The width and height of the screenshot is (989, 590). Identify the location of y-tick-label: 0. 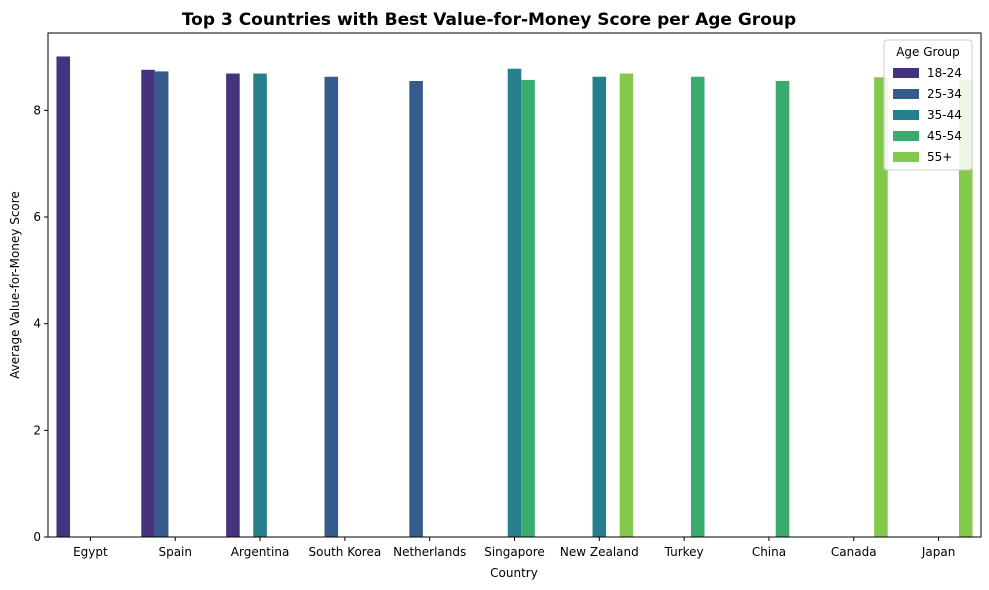
(37, 537).